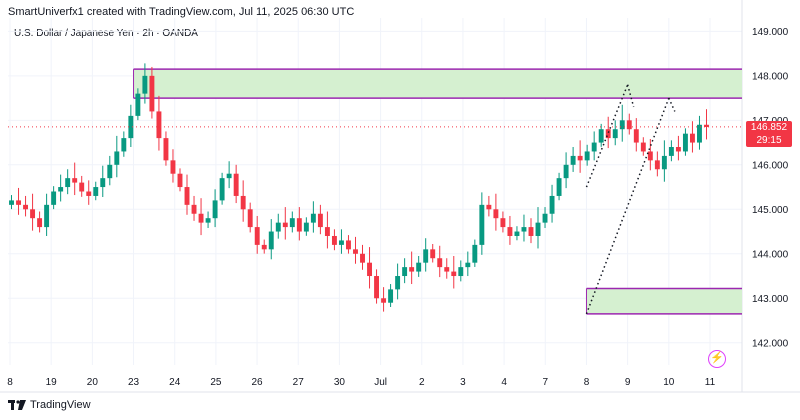 The width and height of the screenshot is (800, 420). What do you see at coordinates (106, 33) in the screenshot?
I see `symbol-title: U.S. Dollar / Japanese Yen · 2h · OANDA` at bounding box center [106, 33].